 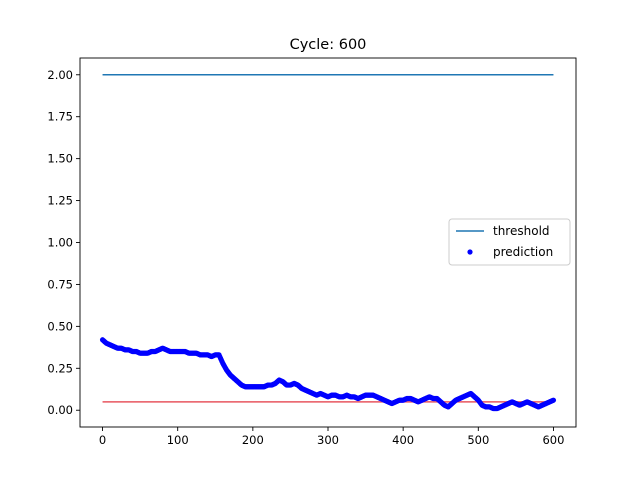 What do you see at coordinates (60, 159) in the screenshot?
I see `y-tick-label: 1.50` at bounding box center [60, 159].